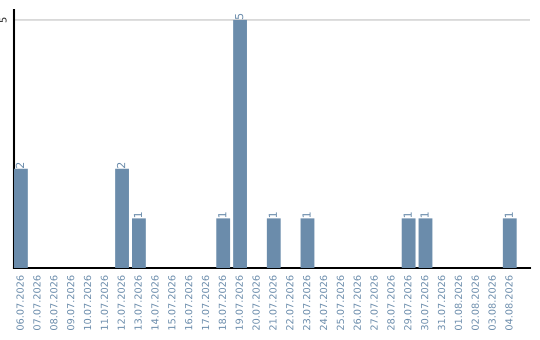  Describe the element at coordinates (290, 303) in the screenshot. I see `x-tick-label: 22.07.2026` at that location.